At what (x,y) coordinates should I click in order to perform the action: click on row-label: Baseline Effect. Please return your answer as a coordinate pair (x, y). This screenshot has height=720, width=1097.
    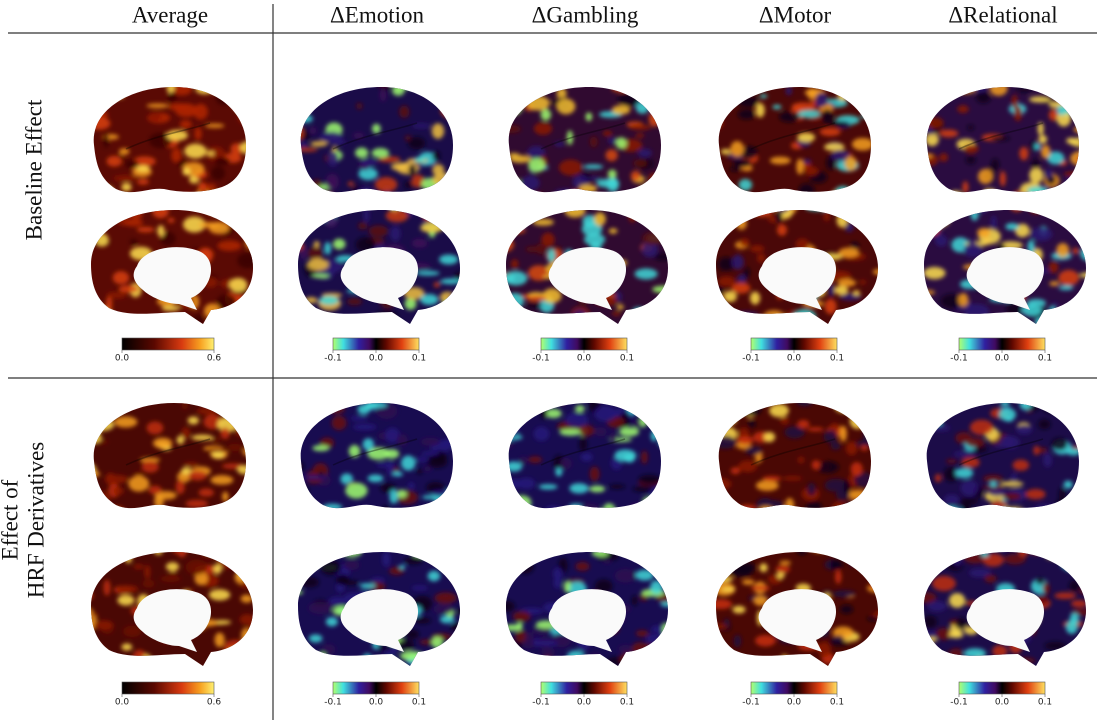
    Looking at the image, I should click on (33, 169).